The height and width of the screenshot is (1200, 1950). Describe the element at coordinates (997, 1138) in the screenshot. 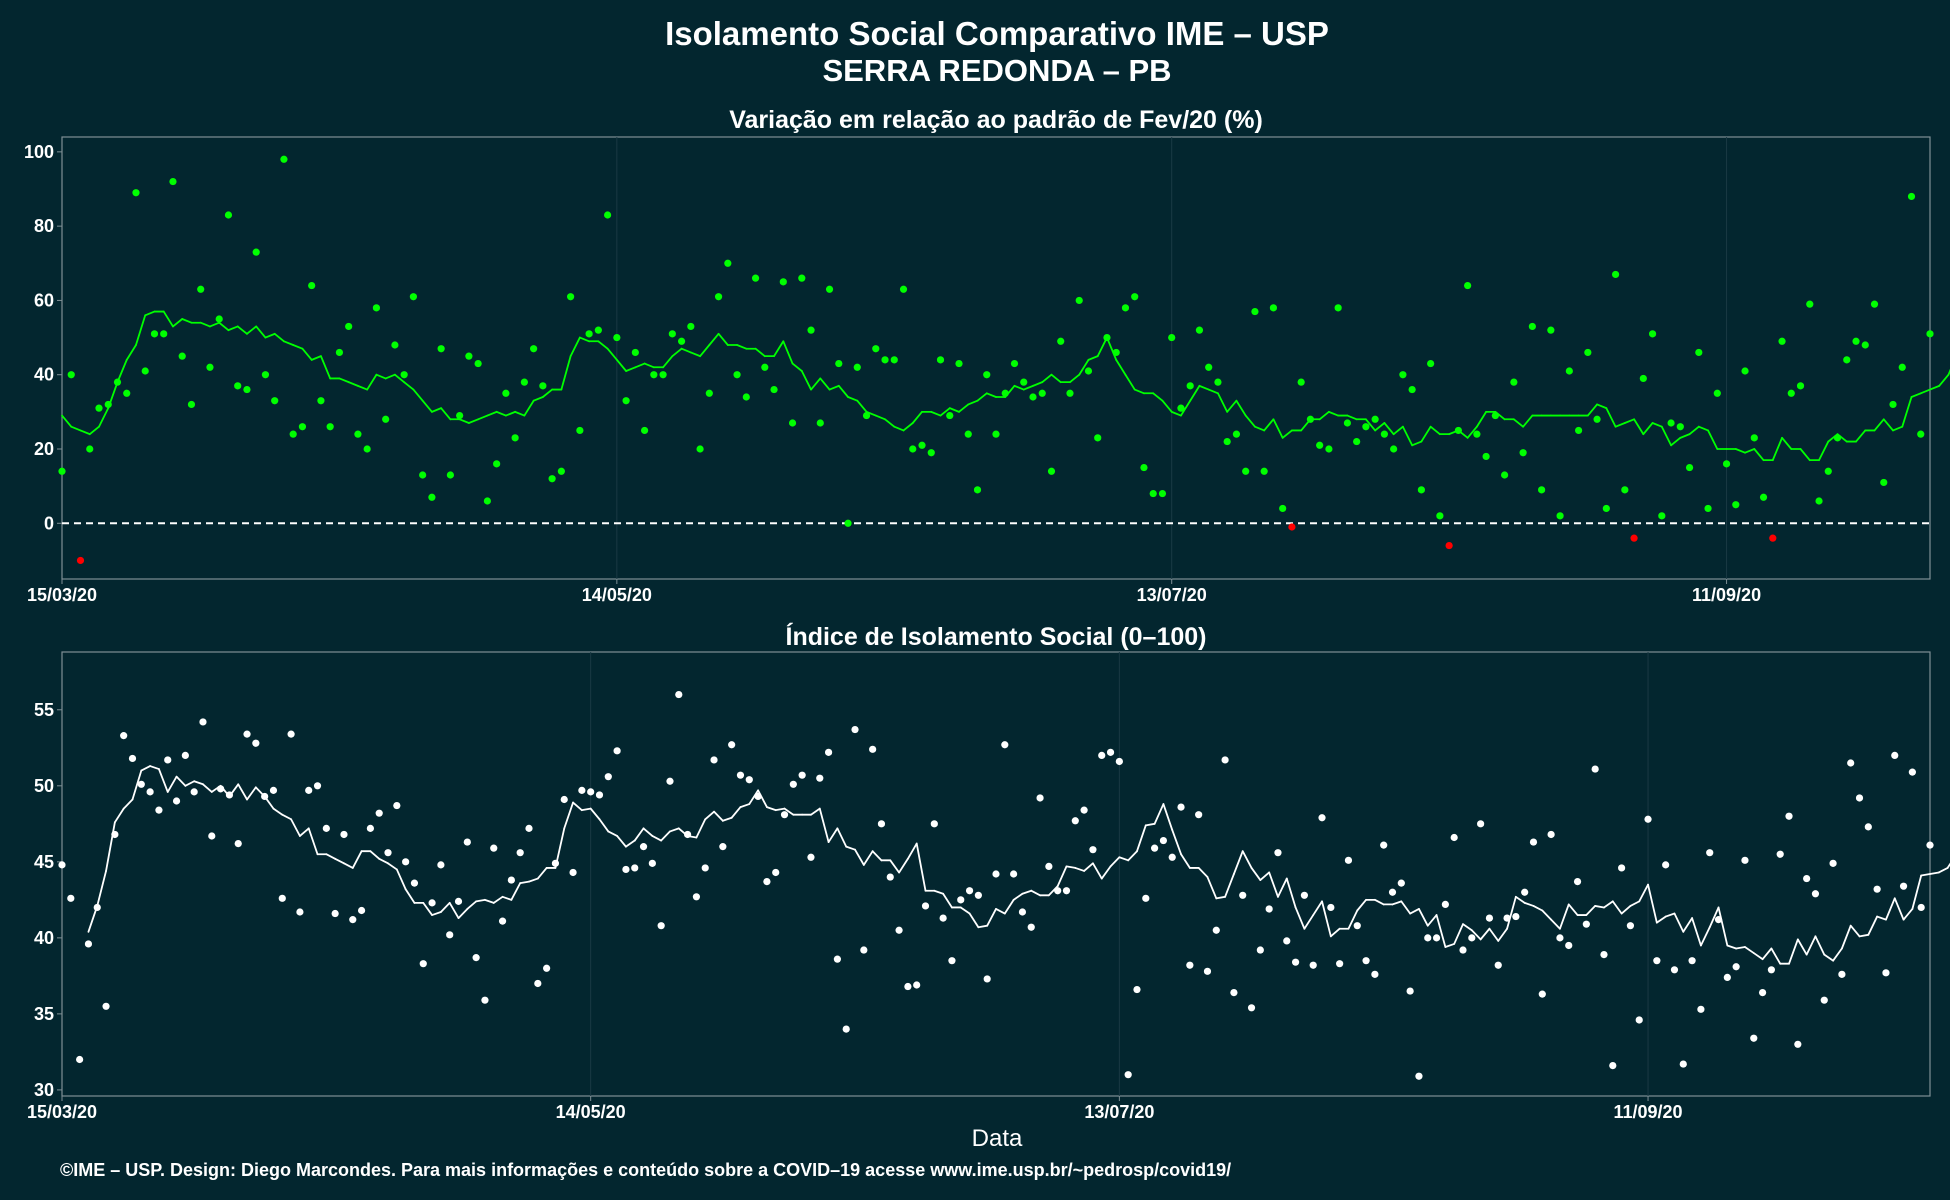

I see `x-axis-label: Data` at that location.